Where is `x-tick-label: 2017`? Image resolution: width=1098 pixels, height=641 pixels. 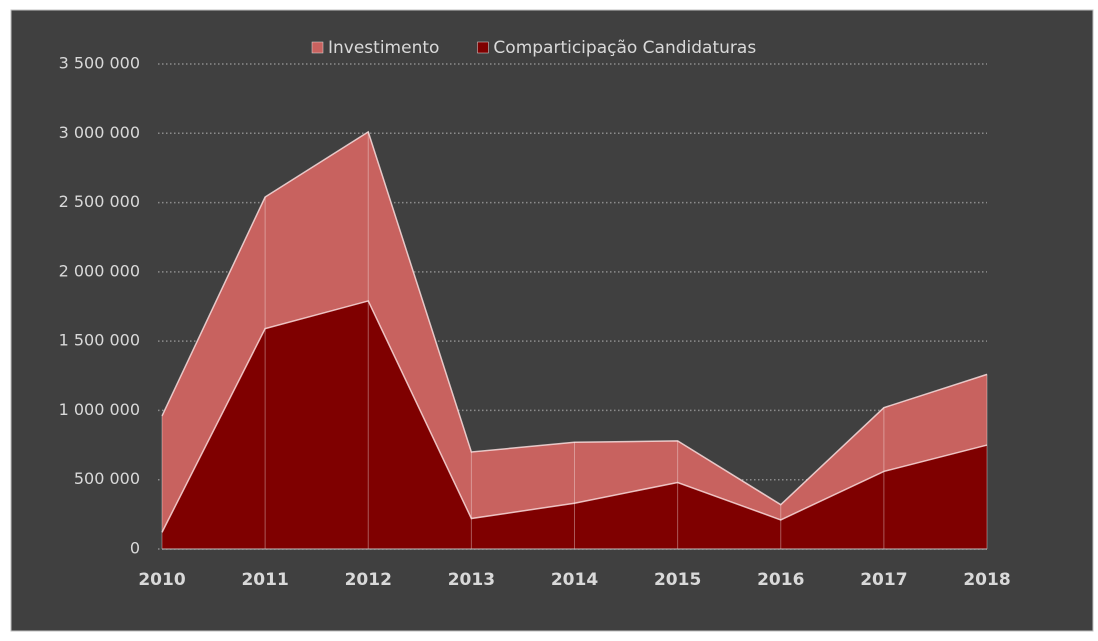 x-tick-label: 2017 is located at coordinates (883, 580).